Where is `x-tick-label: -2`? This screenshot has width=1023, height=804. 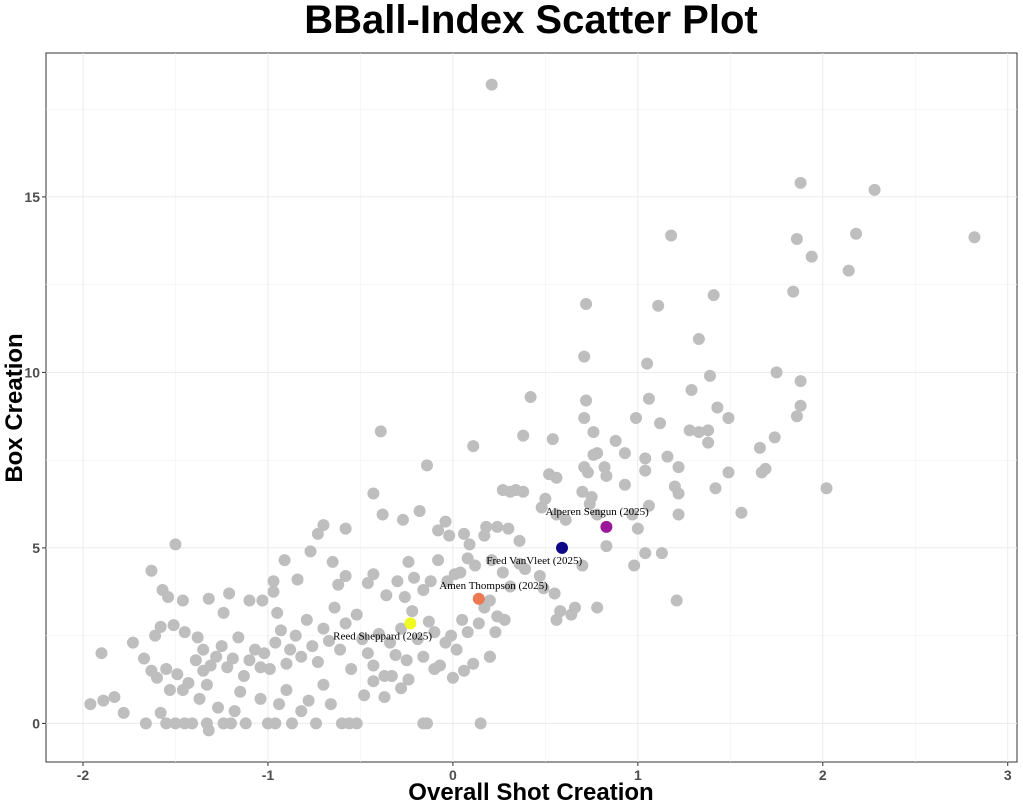 x-tick-label: -2 is located at coordinates (83, 775).